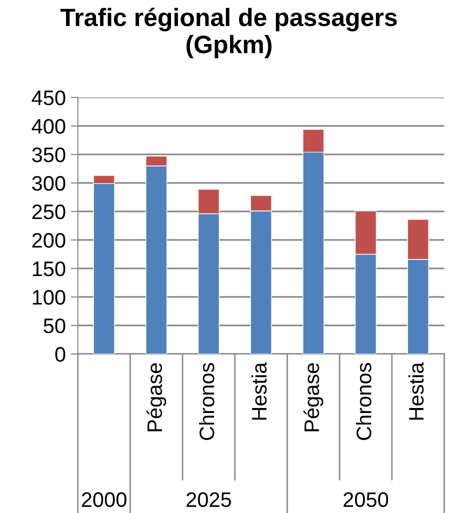 The image size is (458, 513). What do you see at coordinates (49, 212) in the screenshot?
I see `y-tick-label: 250` at bounding box center [49, 212].